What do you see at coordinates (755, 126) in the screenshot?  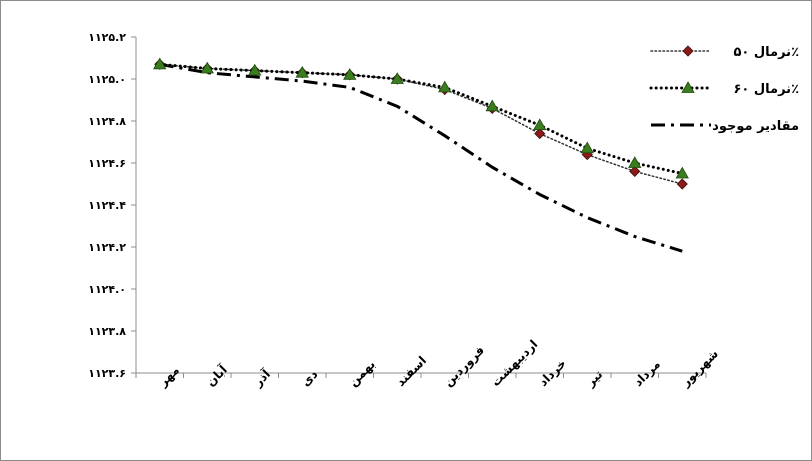 I see `legend-label: مقادیر موجود` at bounding box center [755, 126].